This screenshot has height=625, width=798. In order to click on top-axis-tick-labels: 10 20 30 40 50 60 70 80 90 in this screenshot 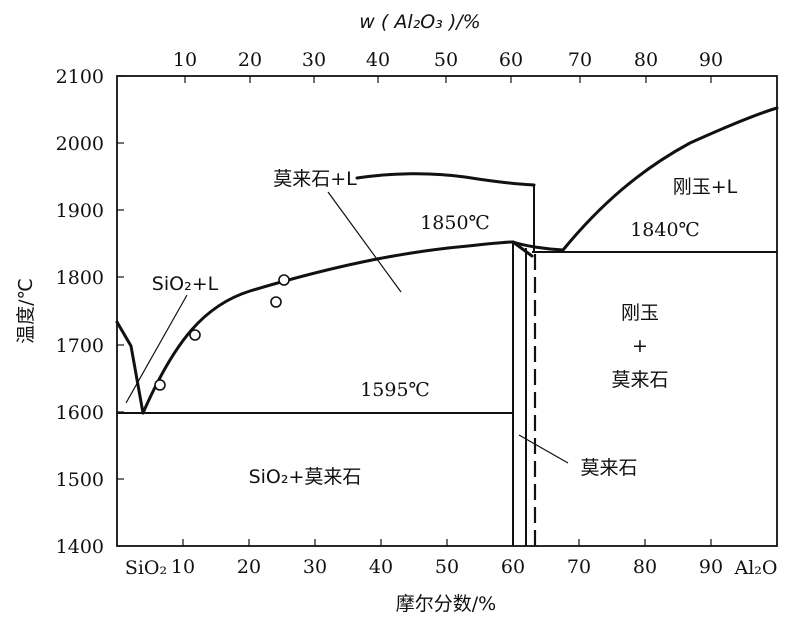, I will do `click(448, 60)`.